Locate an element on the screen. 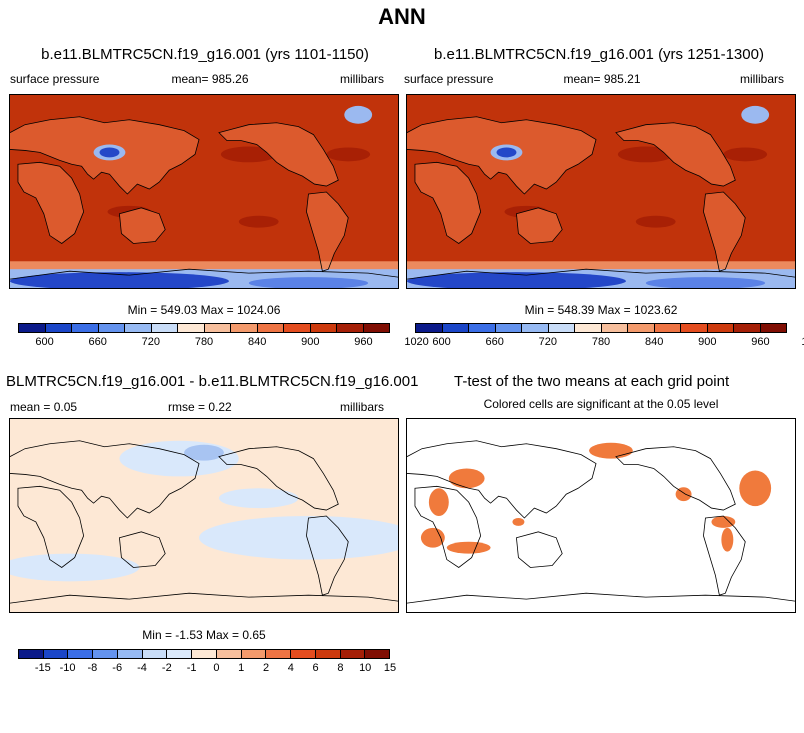 This screenshot has height=733, width=804. colorbar-tick-label: 15 is located at coordinates (390, 668).